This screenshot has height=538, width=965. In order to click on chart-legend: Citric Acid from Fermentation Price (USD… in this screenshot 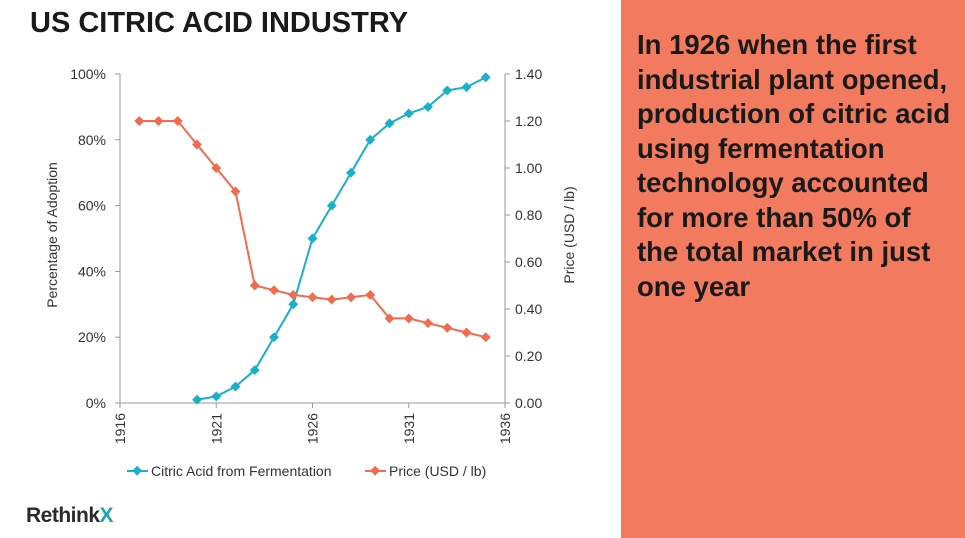, I will do `click(306, 471)`.